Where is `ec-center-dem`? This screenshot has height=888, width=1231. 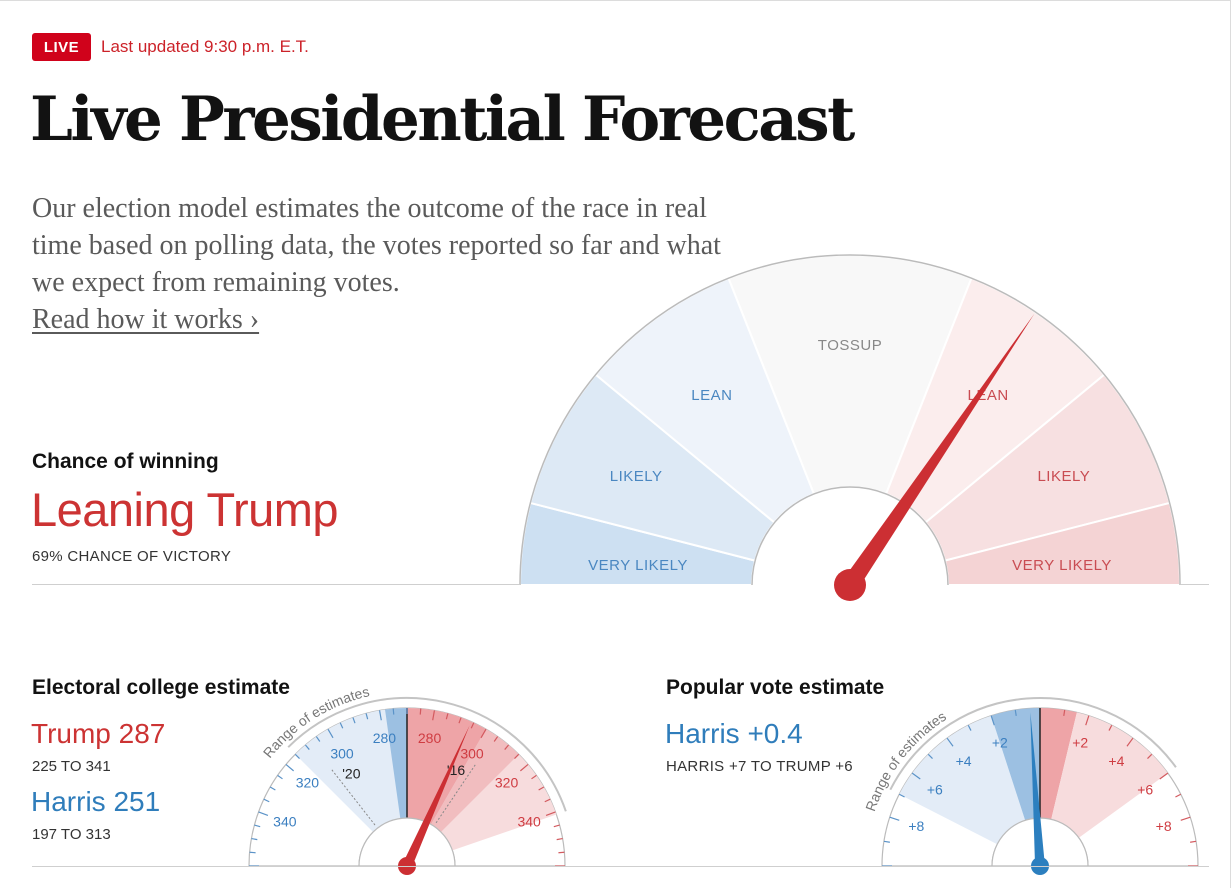
ec-center-dem is located at coordinates (396, 763).